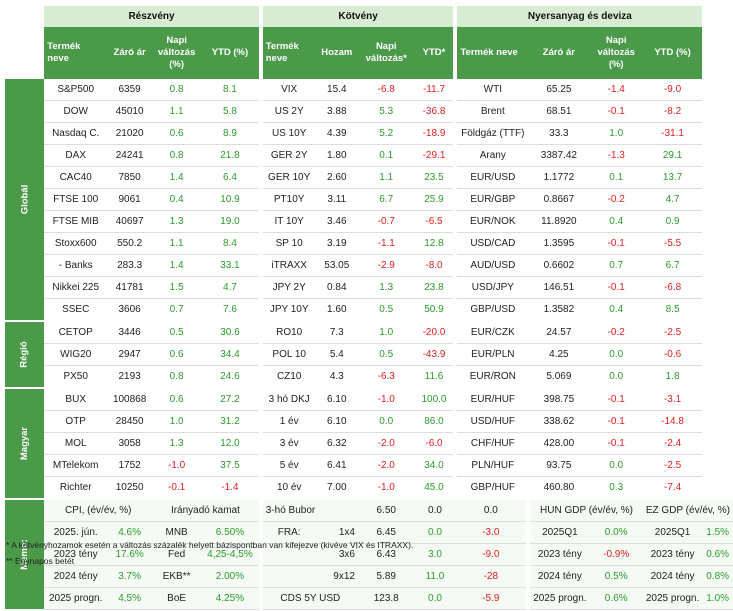 Image resolution: width=733 pixels, height=611 pixels. What do you see at coordinates (76, 488) in the screenshot?
I see `instrument-name: Richter` at bounding box center [76, 488].